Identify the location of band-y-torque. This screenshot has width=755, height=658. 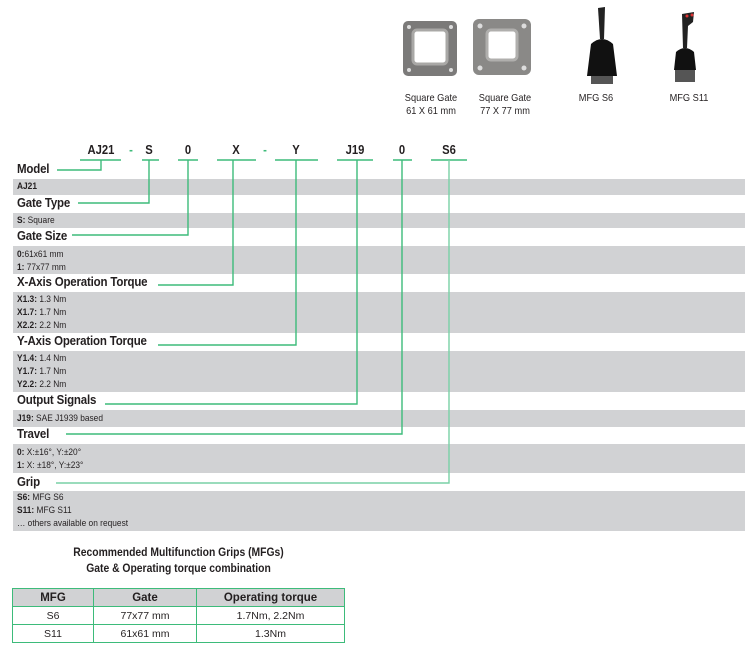
(379, 371).